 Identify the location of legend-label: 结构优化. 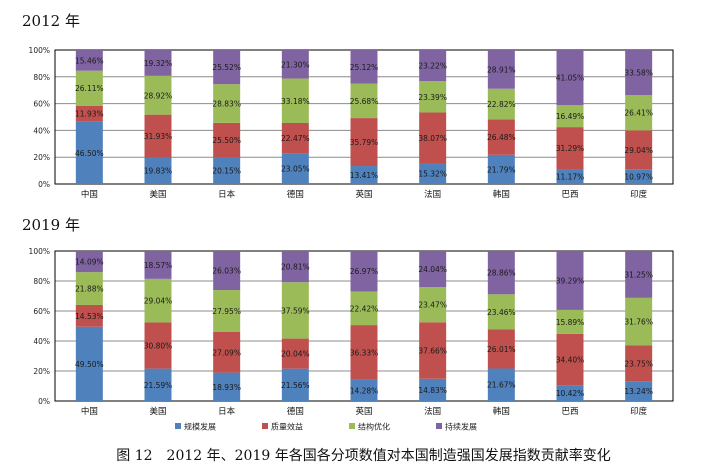
(374, 427).